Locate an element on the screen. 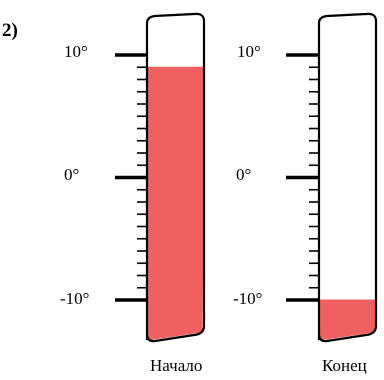  thermometer-end-caption: Конец is located at coordinates (344, 365).